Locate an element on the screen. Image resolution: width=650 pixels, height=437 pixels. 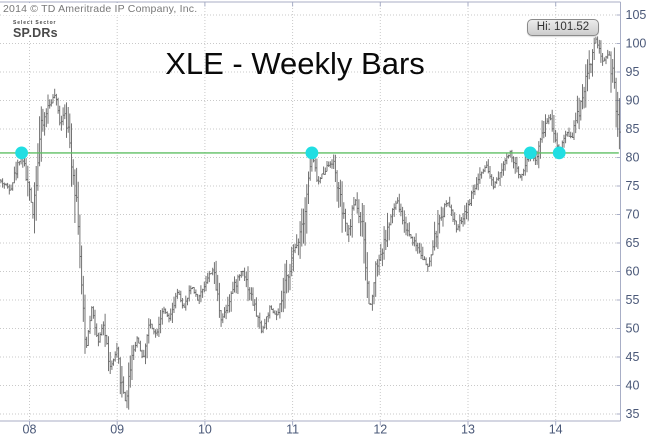
hi-annotation: Hi: 101.52 is located at coordinates (563, 27).